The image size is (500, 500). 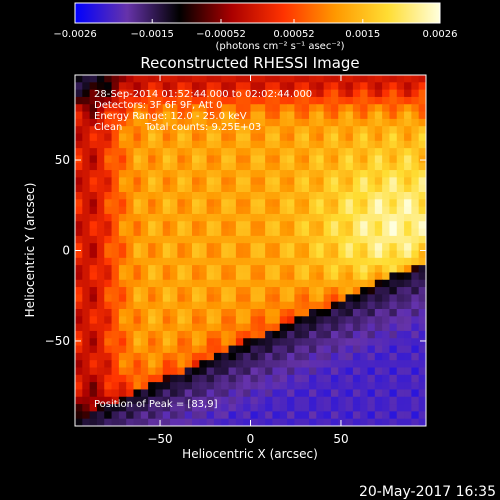 I want to click on annotation-method: Clean, so click(x=108, y=127).